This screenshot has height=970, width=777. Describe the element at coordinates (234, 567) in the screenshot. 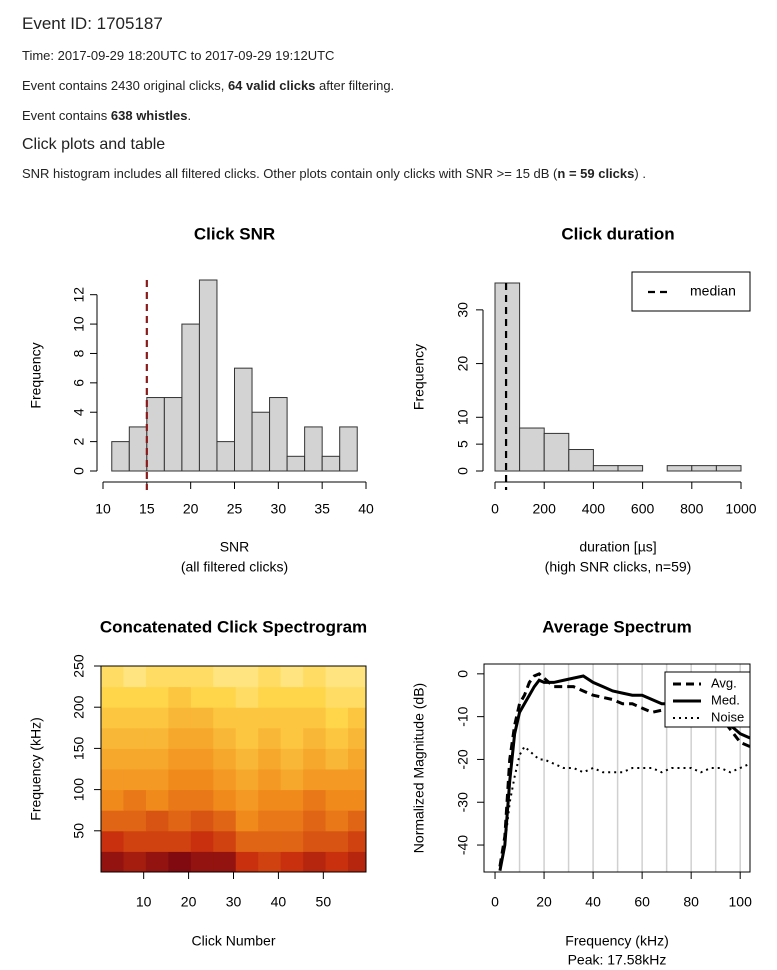

I see `x-axis-subtitle: (all filtered clicks)` at that location.